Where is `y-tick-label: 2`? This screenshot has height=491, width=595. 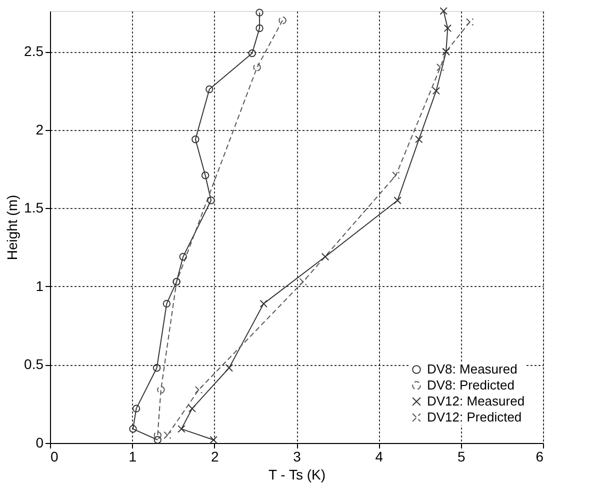
y-tick-label: 2 is located at coordinates (40, 129).